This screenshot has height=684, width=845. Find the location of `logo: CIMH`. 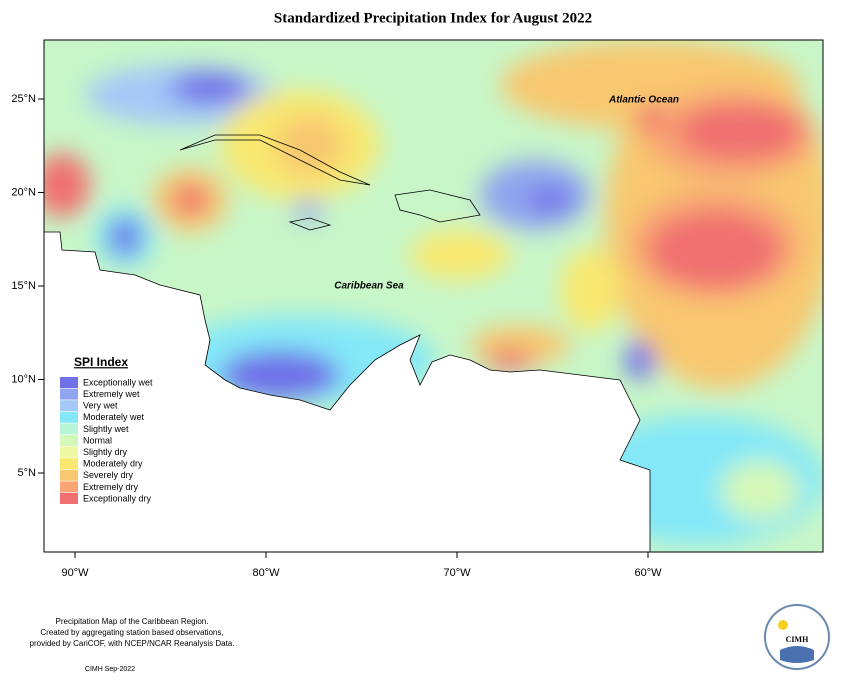

logo: CIMH is located at coordinates (797, 637).